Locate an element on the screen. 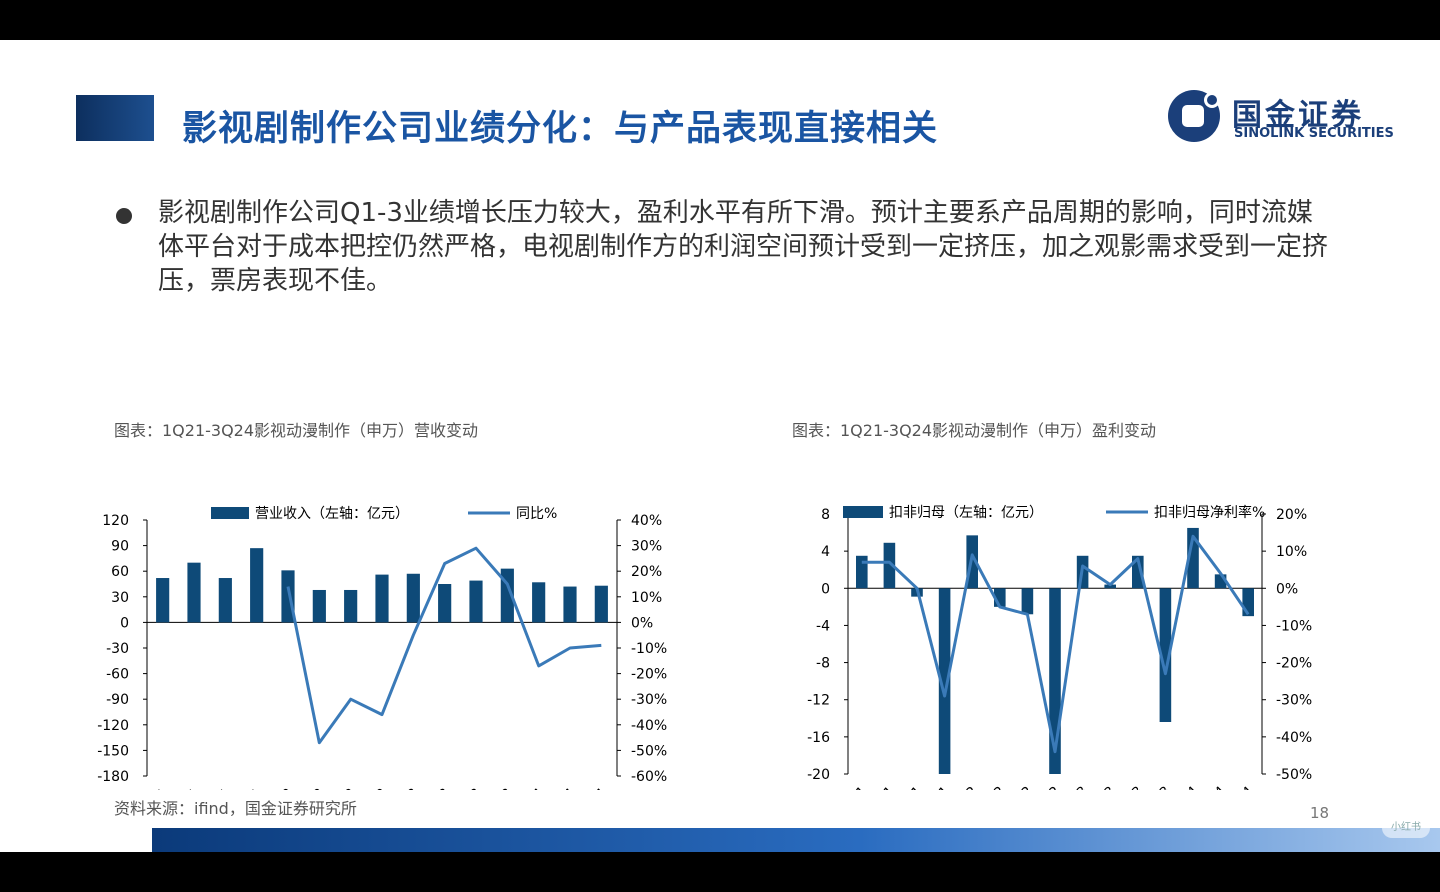 The image size is (1440, 892). chart1-right-tick-label: -50% is located at coordinates (649, 751).